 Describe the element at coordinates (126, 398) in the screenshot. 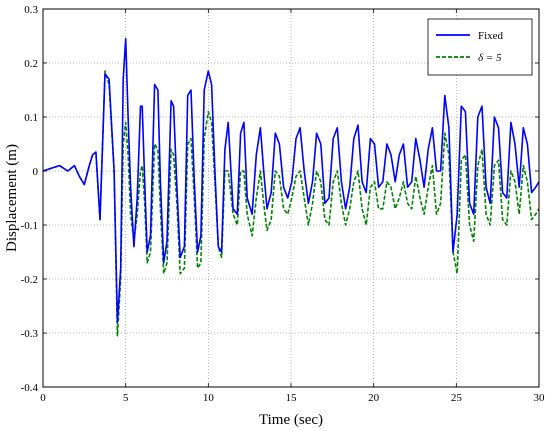

I see `x-tick-label: 5` at that location.